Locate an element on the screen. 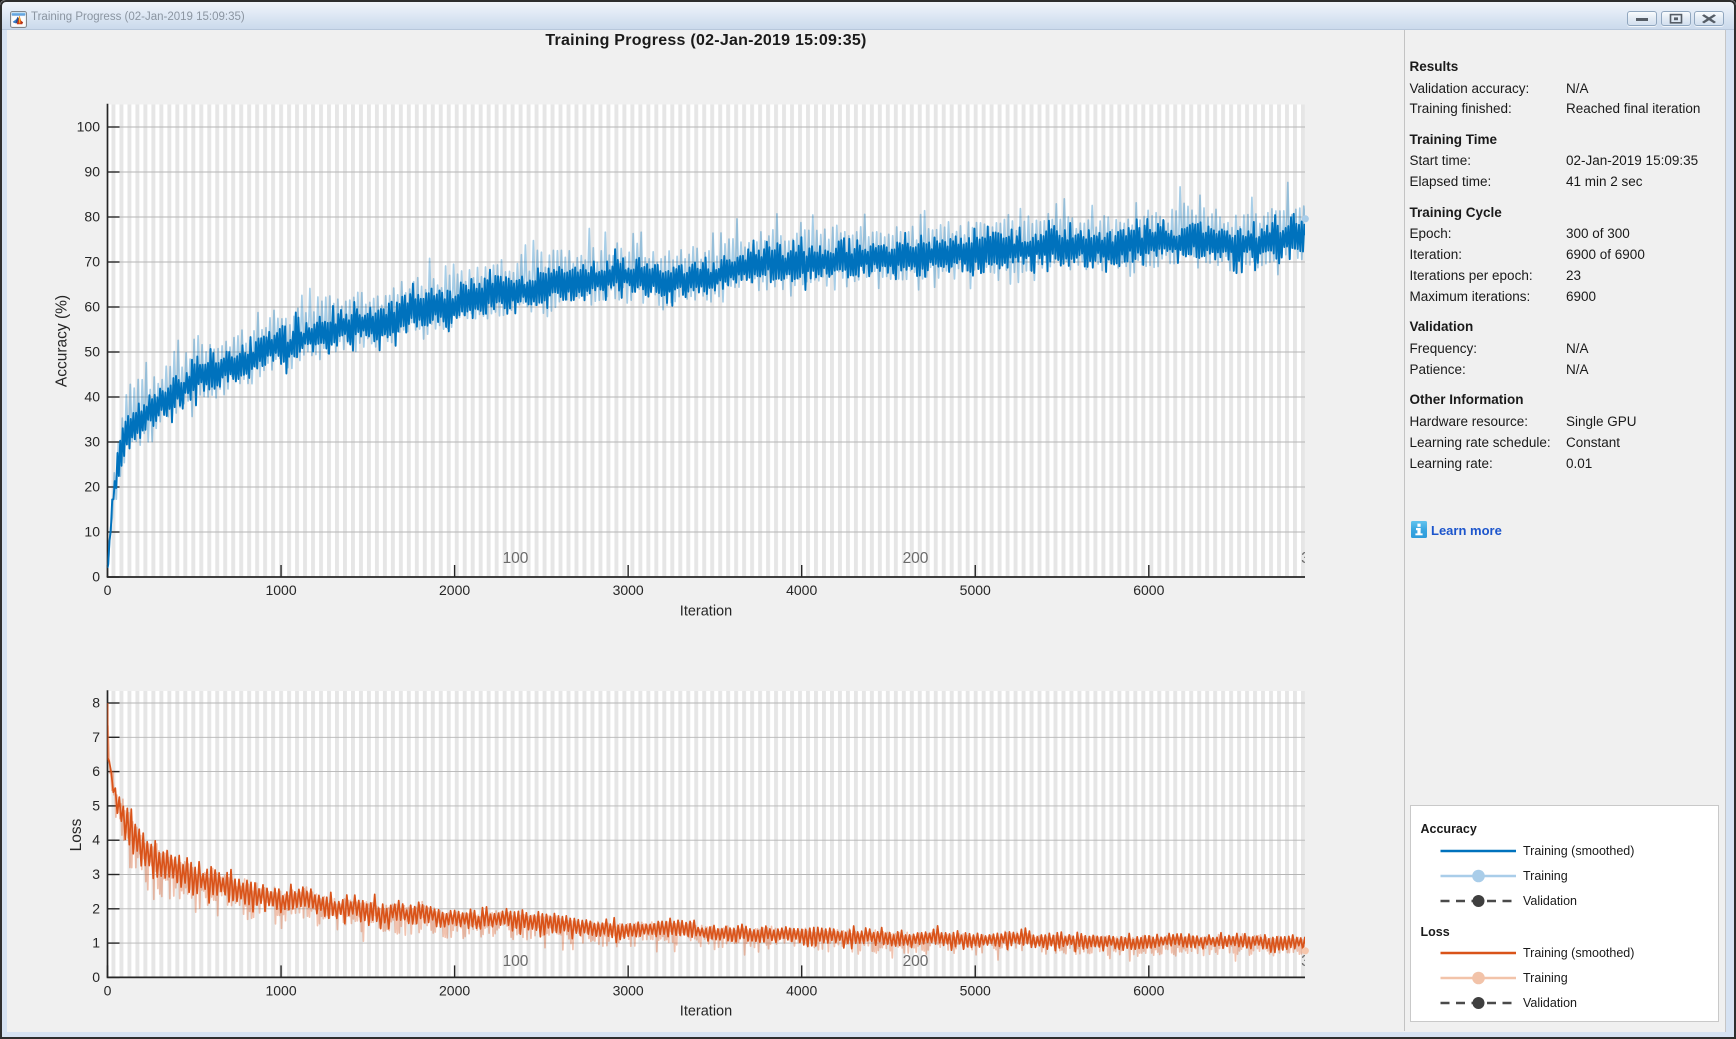 The width and height of the screenshot is (1736, 1039). svg-text: 6 is located at coordinates (96, 771).